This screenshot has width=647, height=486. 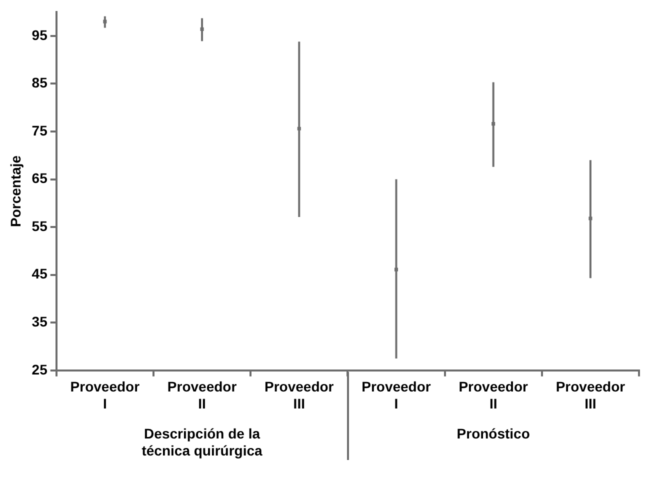 What do you see at coordinates (40, 226) in the screenshot?
I see `y-tick-label: 55` at bounding box center [40, 226].